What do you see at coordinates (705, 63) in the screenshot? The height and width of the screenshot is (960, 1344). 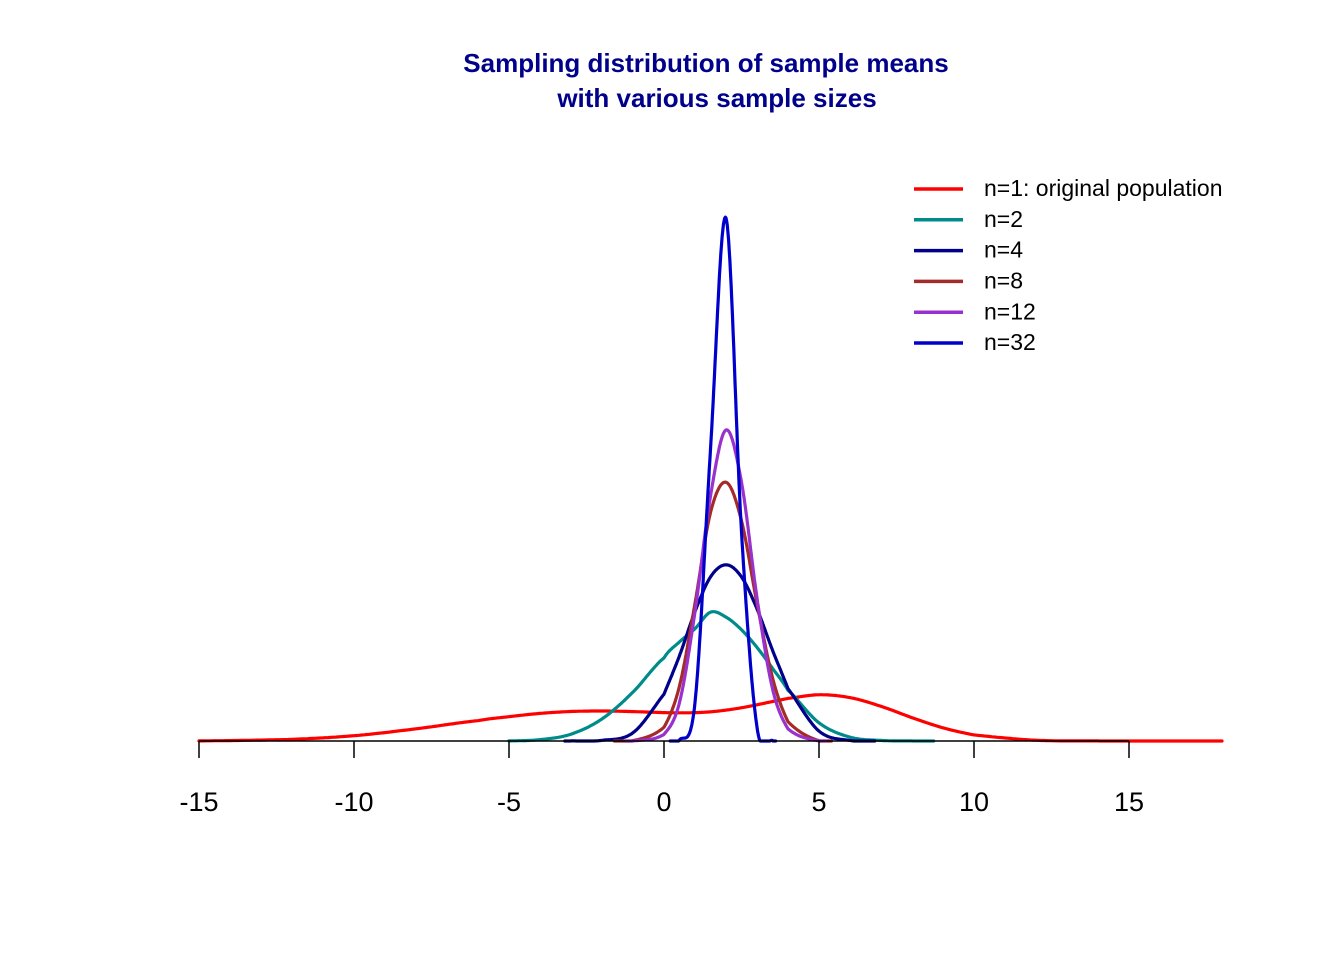 I see `chart-title-line-1: Sampling distribution of sample means` at bounding box center [705, 63].